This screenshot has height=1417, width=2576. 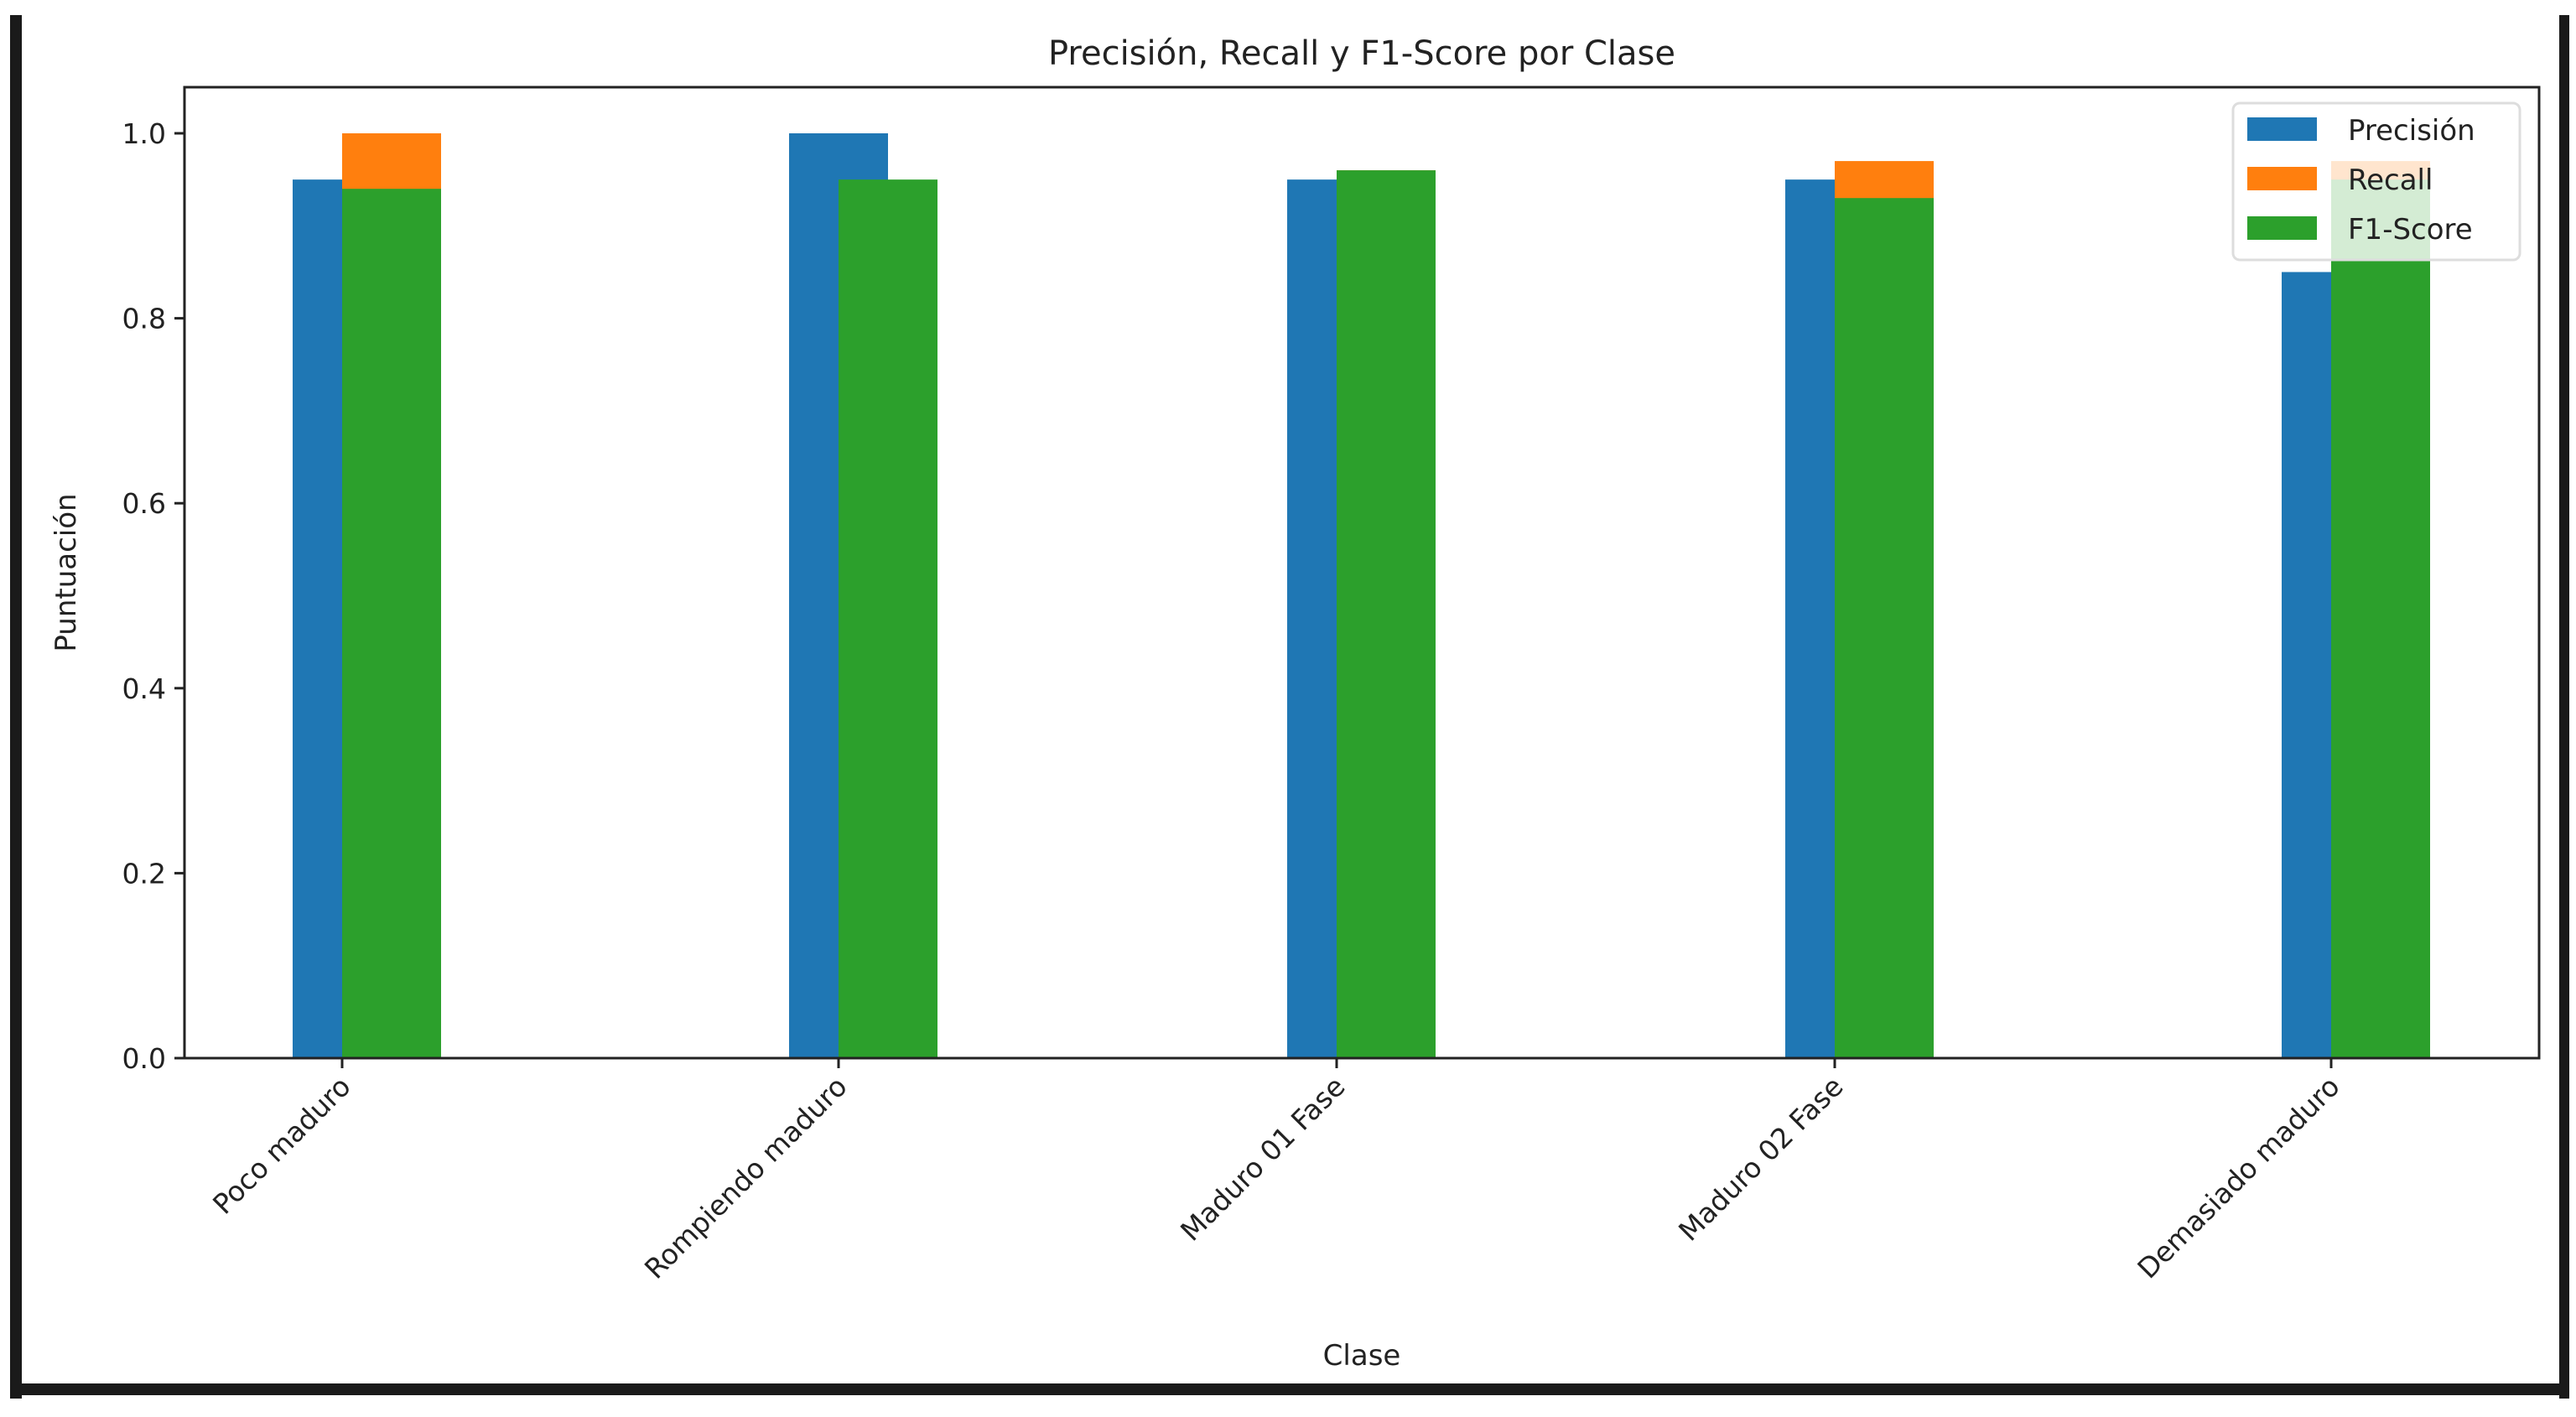 What do you see at coordinates (144, 688) in the screenshot?
I see `y-tick-label: 0.4` at bounding box center [144, 688].